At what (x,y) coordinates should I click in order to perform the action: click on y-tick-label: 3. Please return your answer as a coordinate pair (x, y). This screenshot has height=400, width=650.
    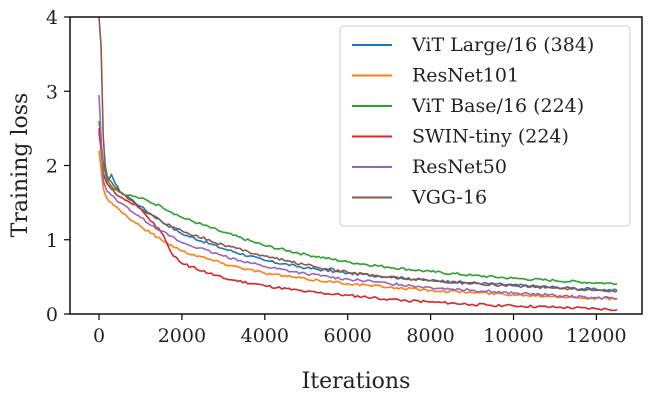
    Looking at the image, I should click on (52, 92).